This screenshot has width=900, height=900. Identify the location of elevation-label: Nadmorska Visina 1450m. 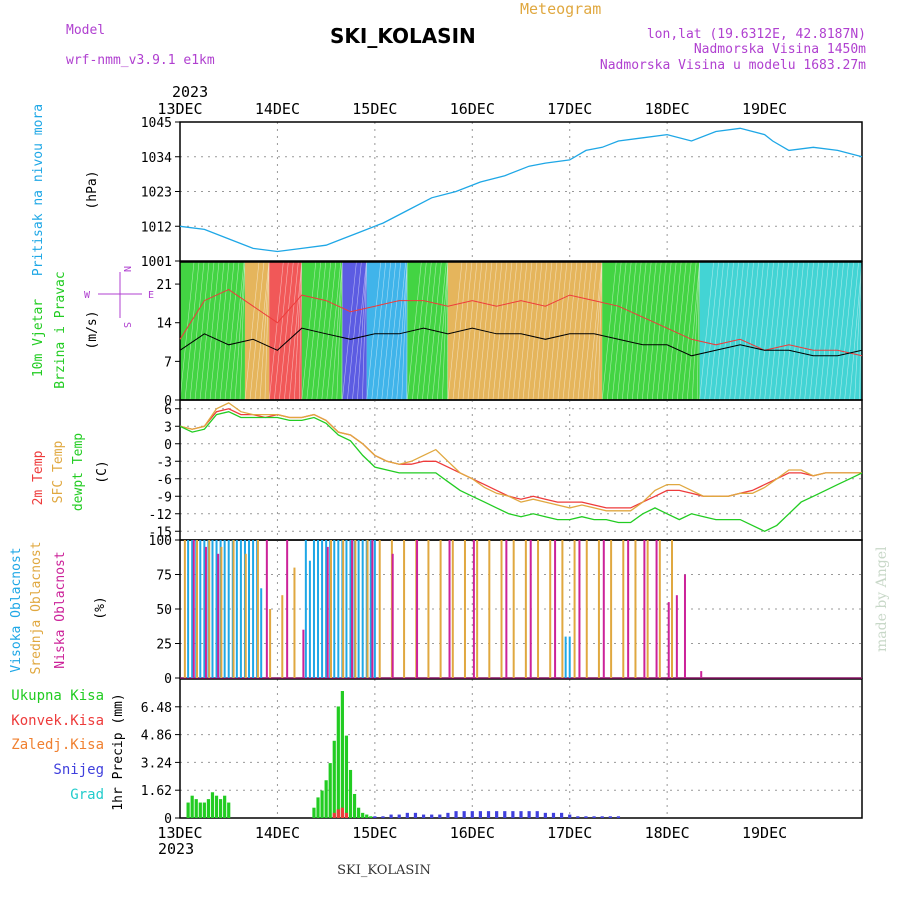
(780, 49).